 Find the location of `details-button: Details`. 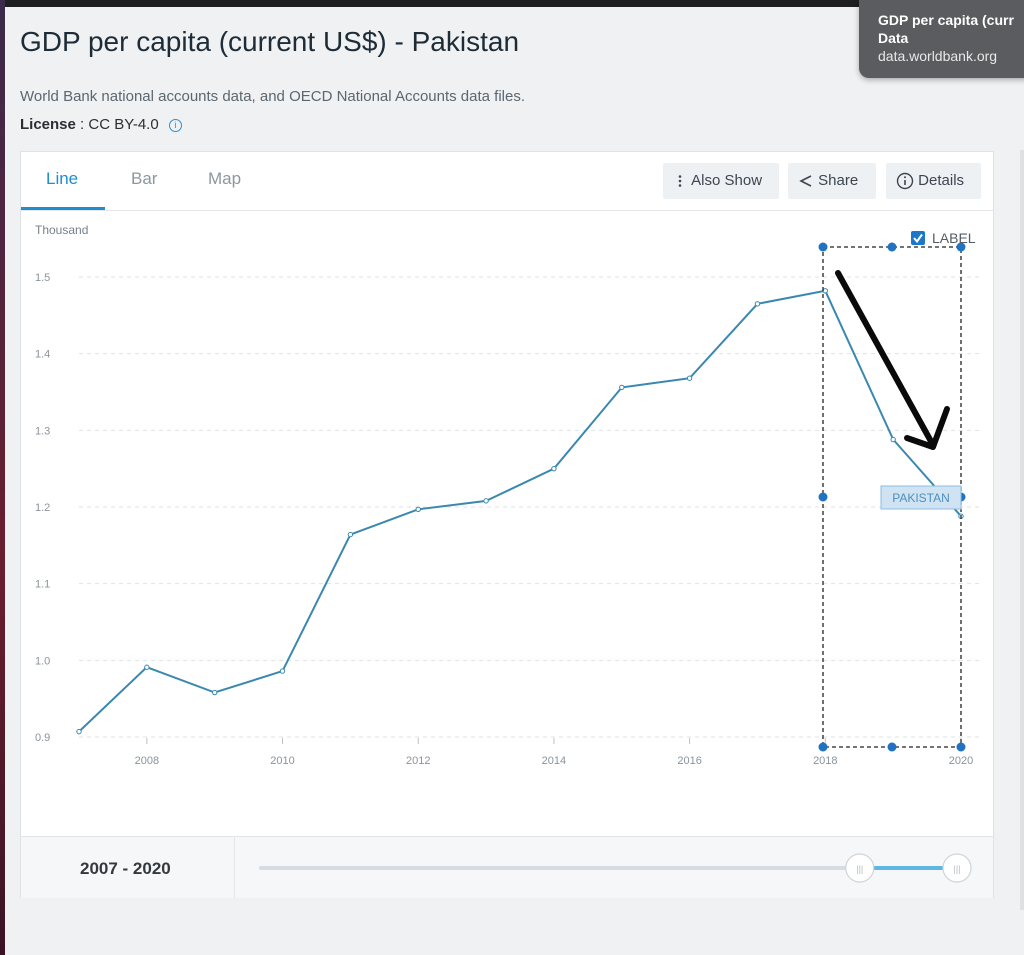

details-button: Details is located at coordinates (933, 181).